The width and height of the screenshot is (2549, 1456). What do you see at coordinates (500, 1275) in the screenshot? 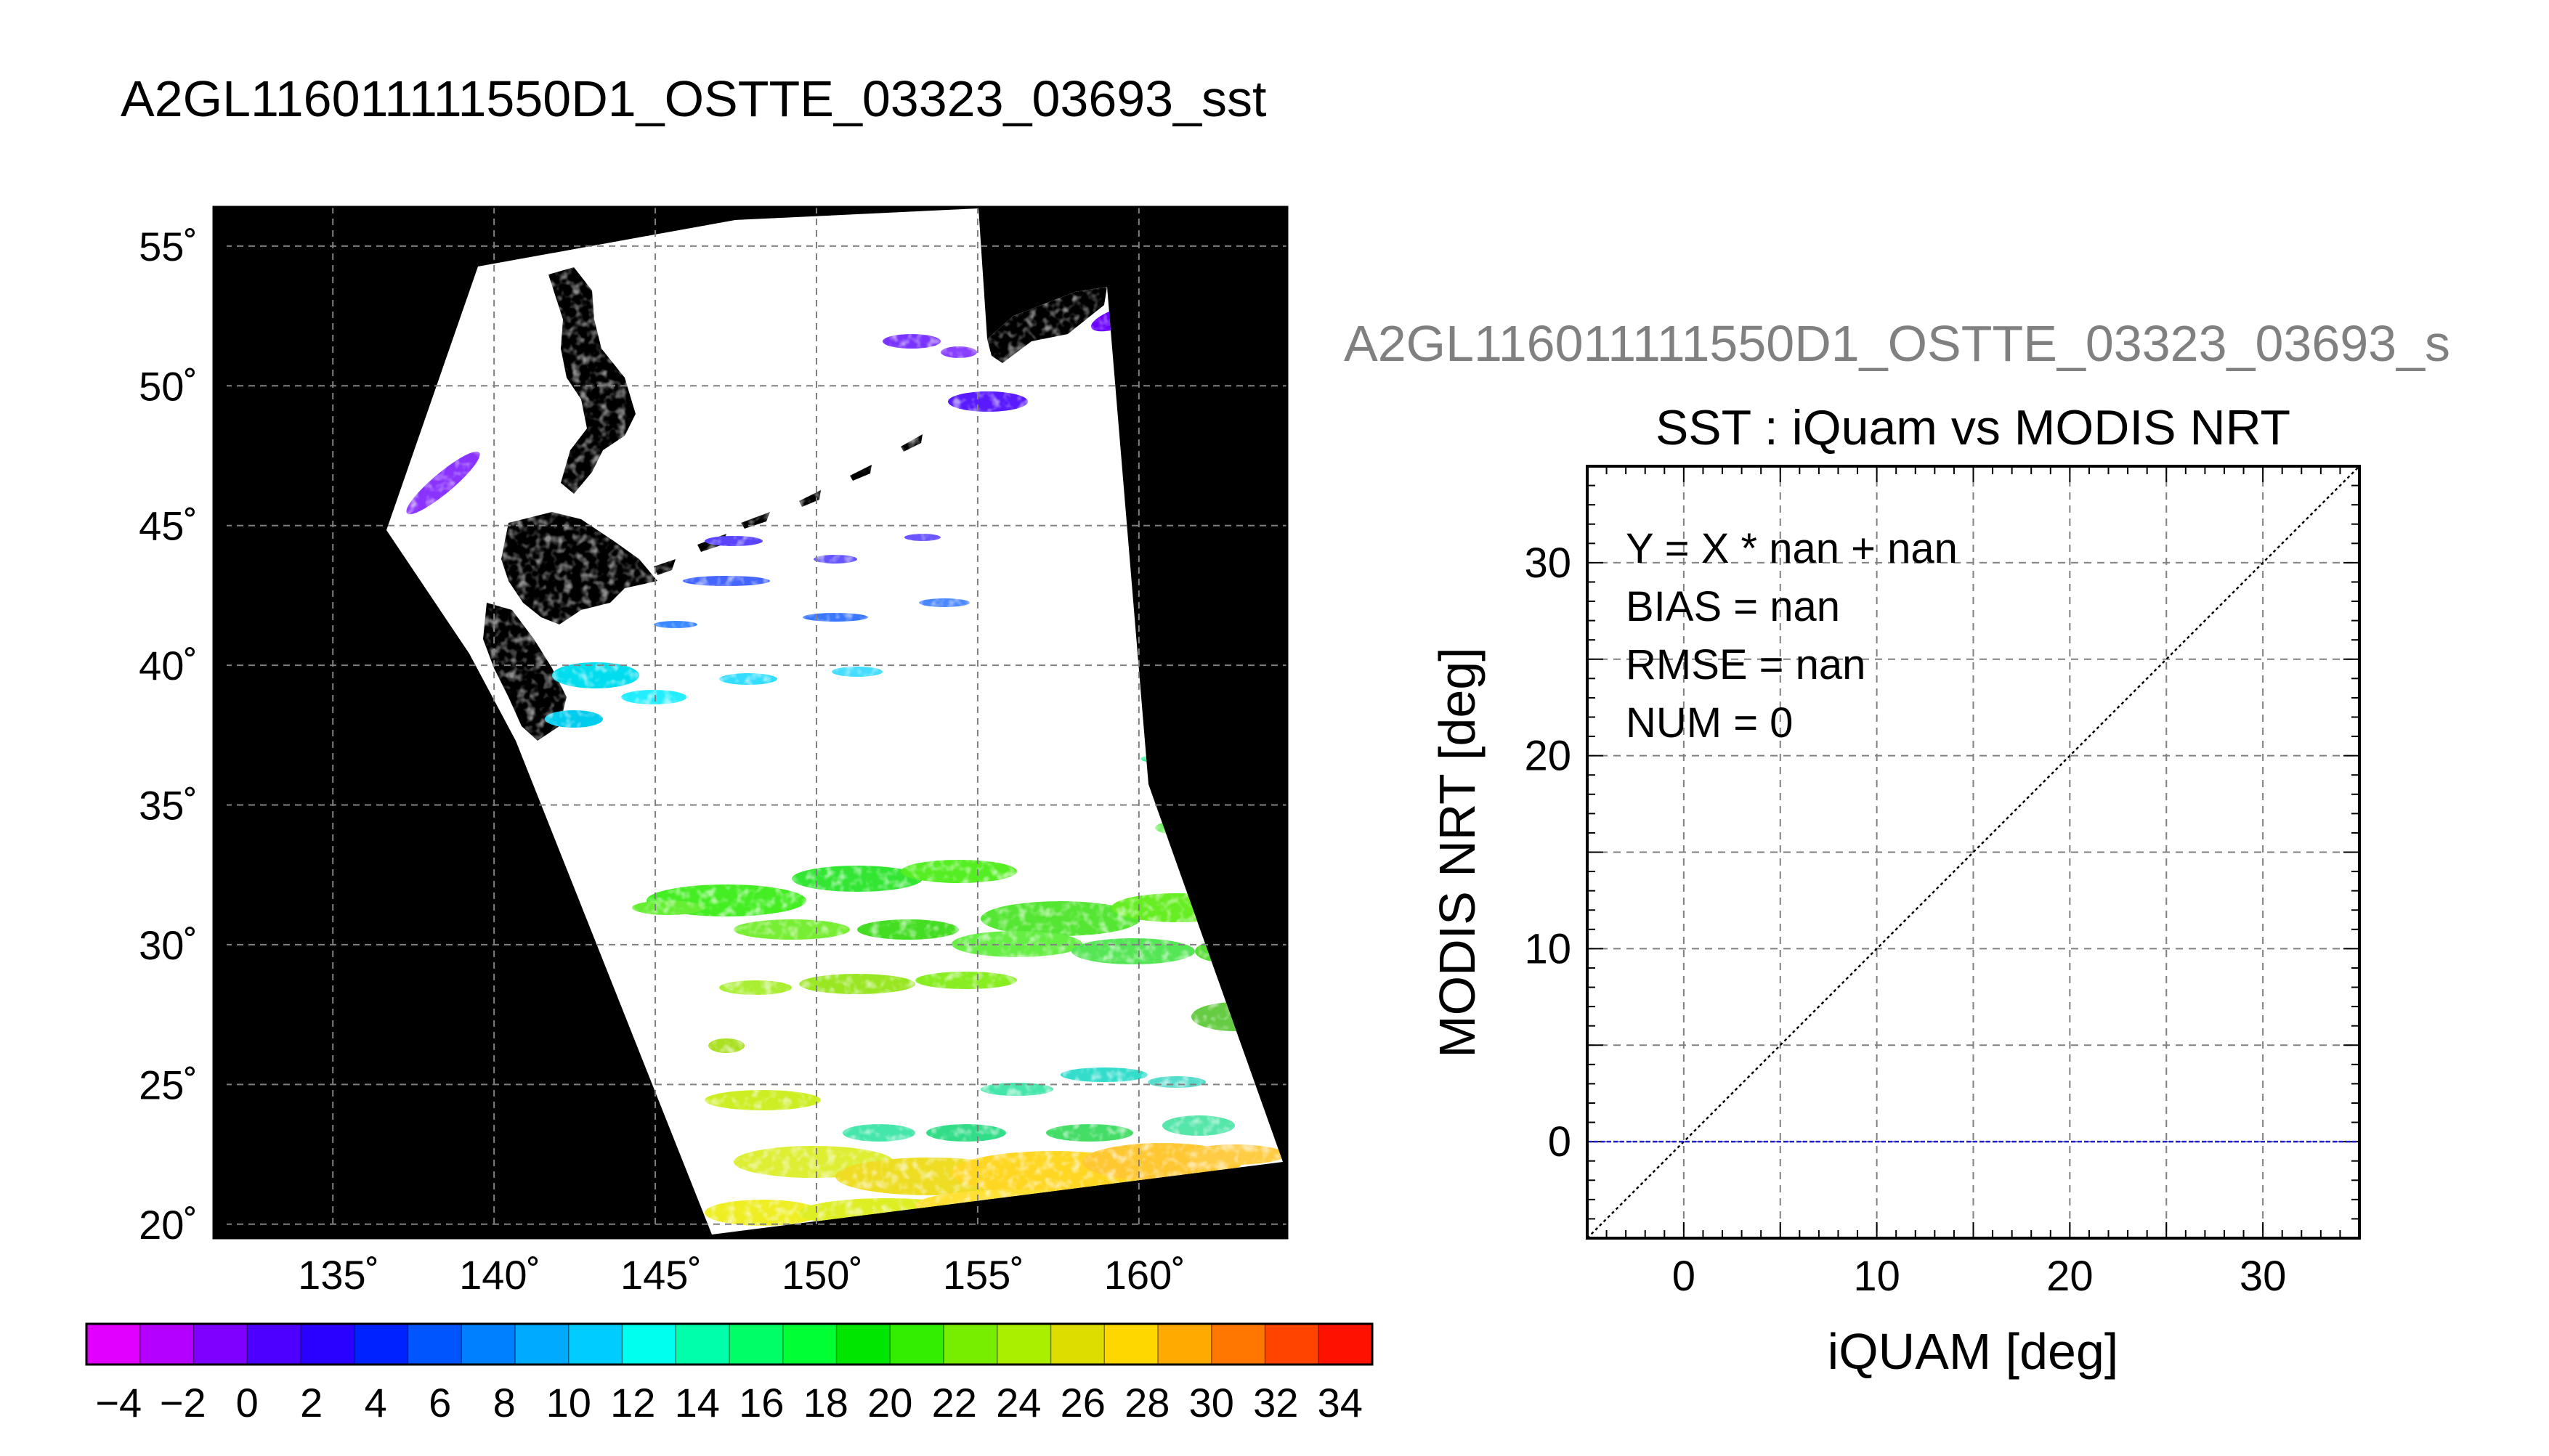
I see `lon-tick-label: 140˚` at bounding box center [500, 1275].